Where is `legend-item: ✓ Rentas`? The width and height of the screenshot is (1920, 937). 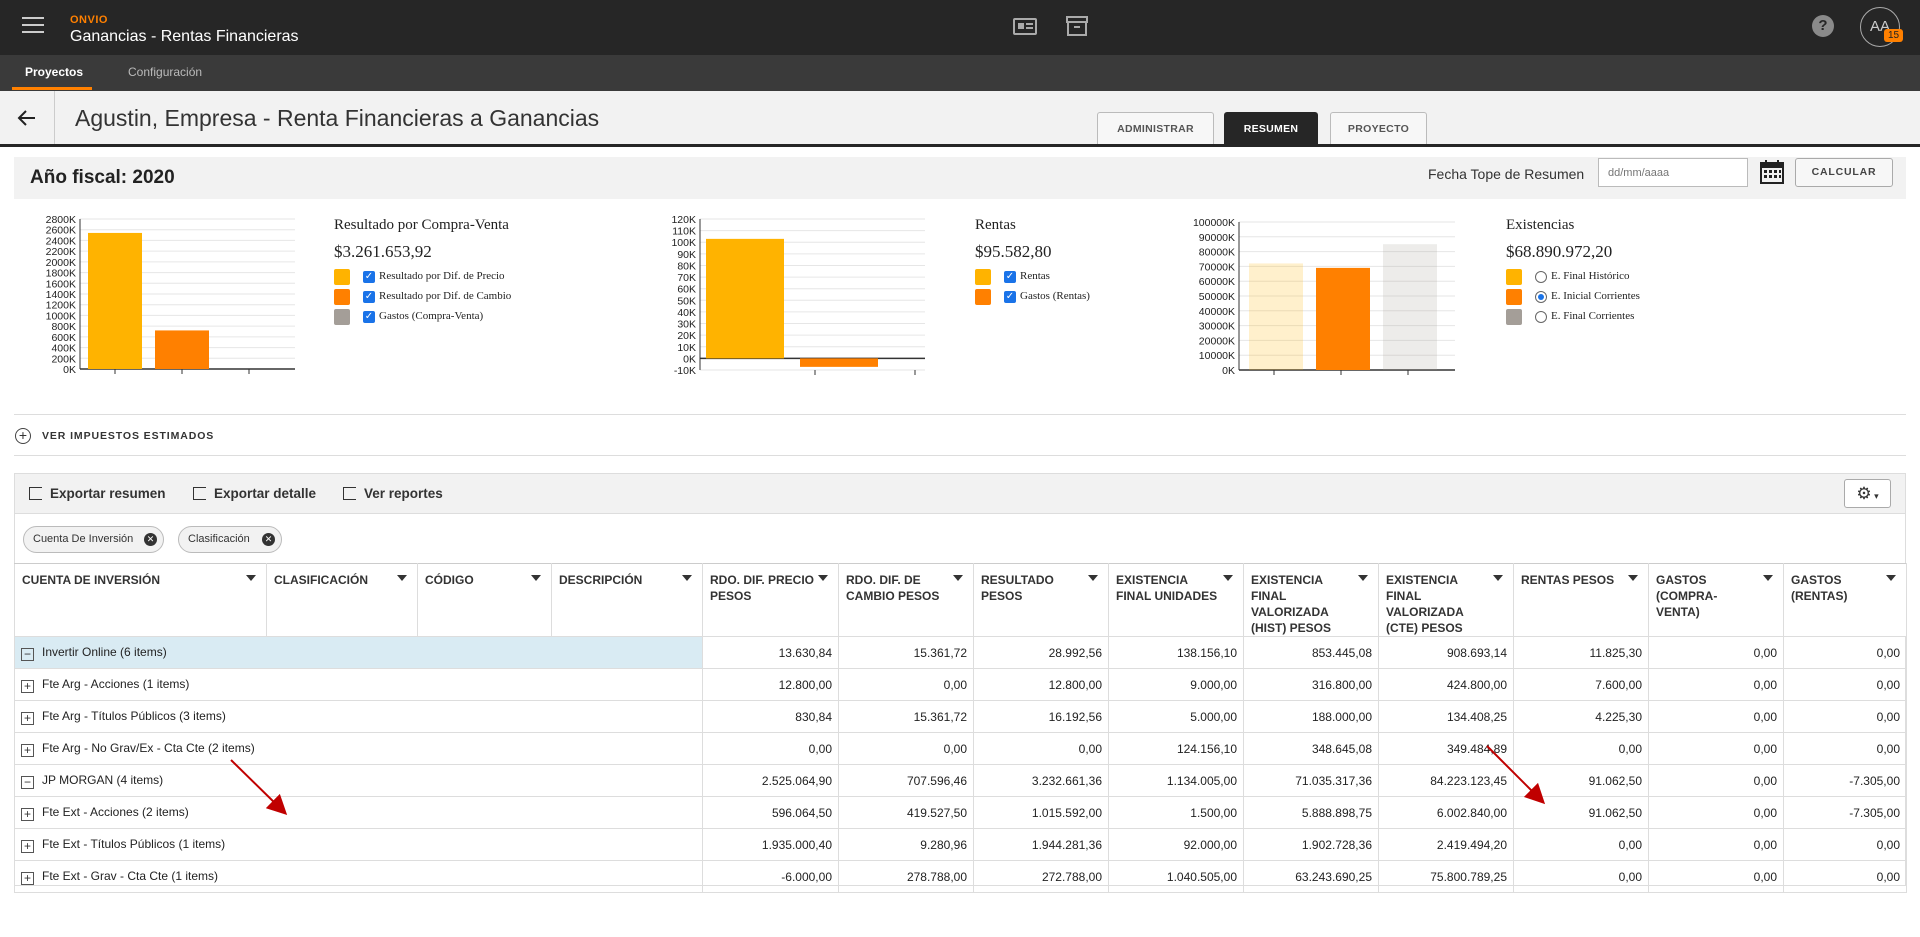
legend-item: ✓ Rentas is located at coordinates (1013, 278).